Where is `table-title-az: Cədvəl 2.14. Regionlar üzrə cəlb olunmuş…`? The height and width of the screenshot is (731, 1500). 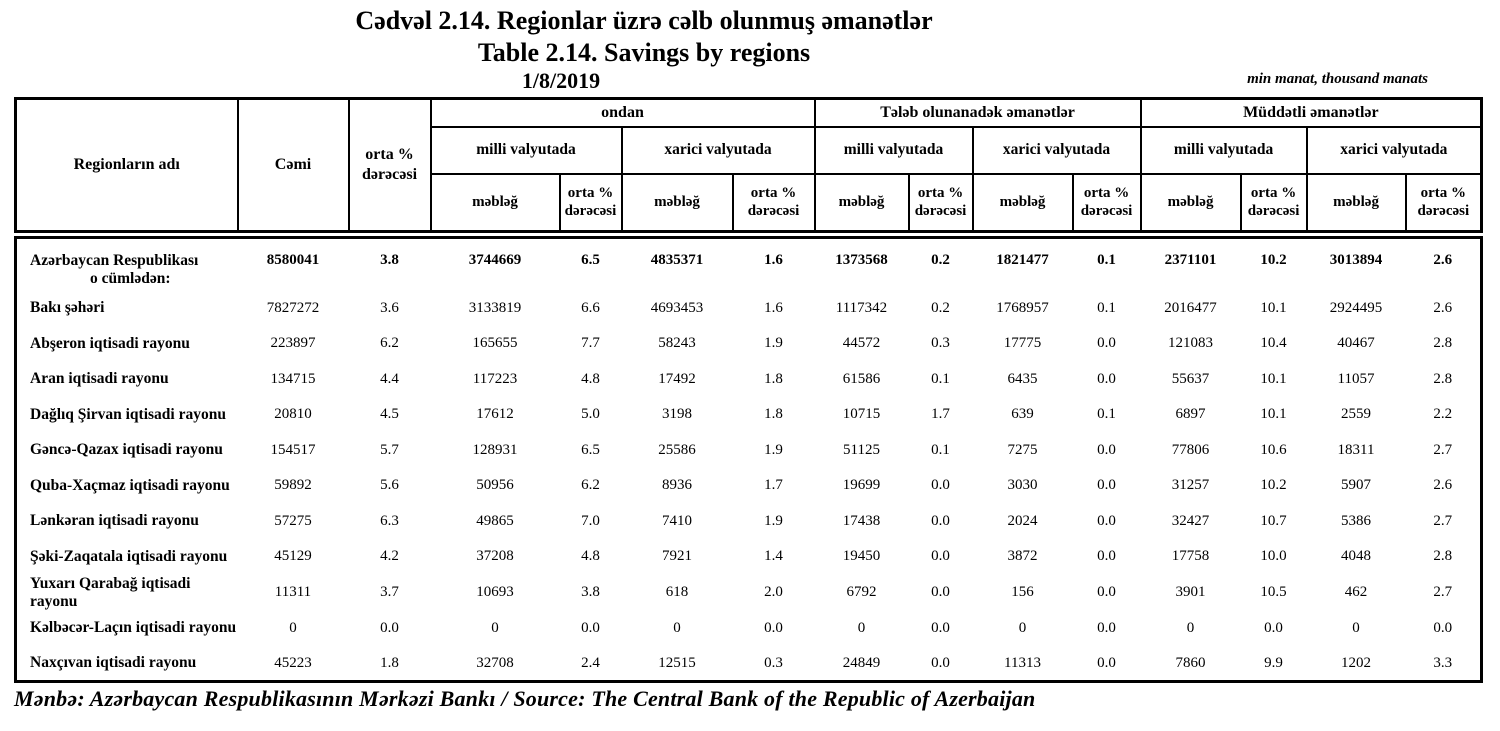 table-title-az: Cədvəl 2.14. Regionlar üzrə cəlb olunmuş… is located at coordinates (644, 20).